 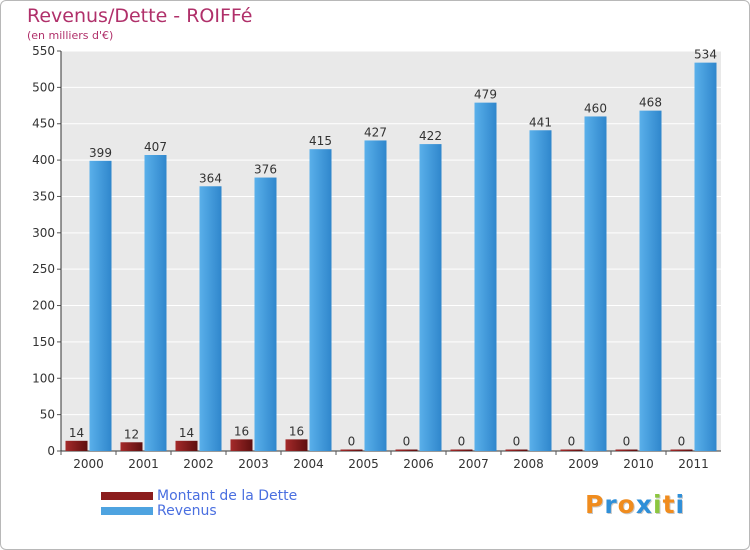 What do you see at coordinates (650, 281) in the screenshot?
I see `bar-revenus-2010` at bounding box center [650, 281].